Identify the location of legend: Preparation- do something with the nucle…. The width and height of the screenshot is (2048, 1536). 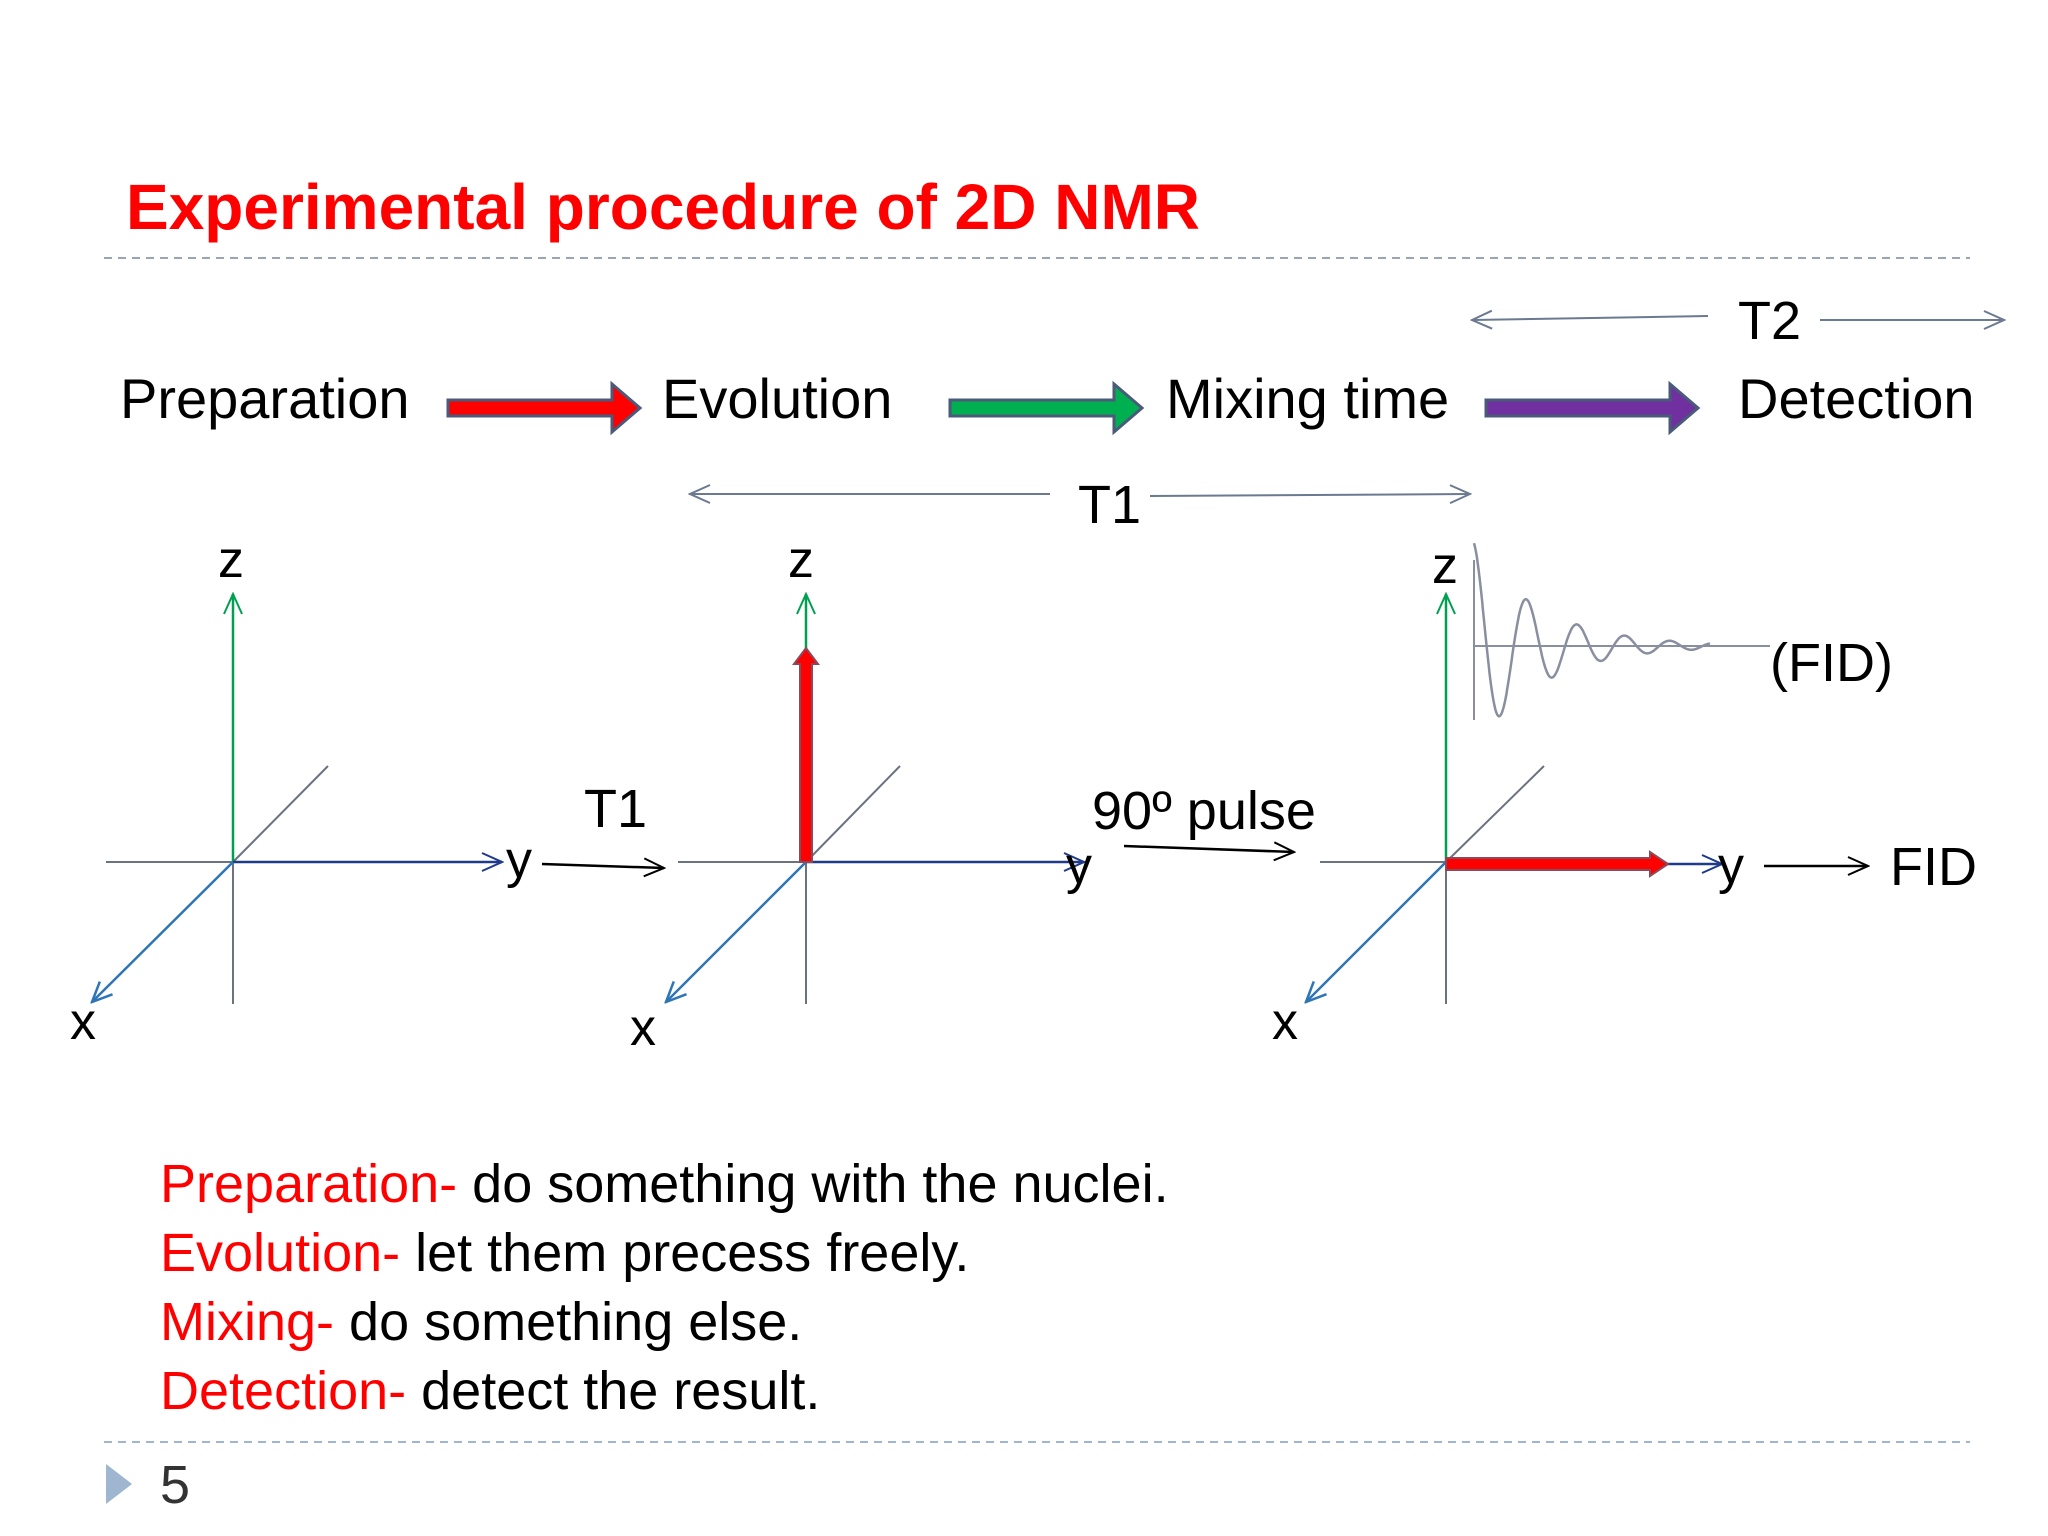
(664, 1288).